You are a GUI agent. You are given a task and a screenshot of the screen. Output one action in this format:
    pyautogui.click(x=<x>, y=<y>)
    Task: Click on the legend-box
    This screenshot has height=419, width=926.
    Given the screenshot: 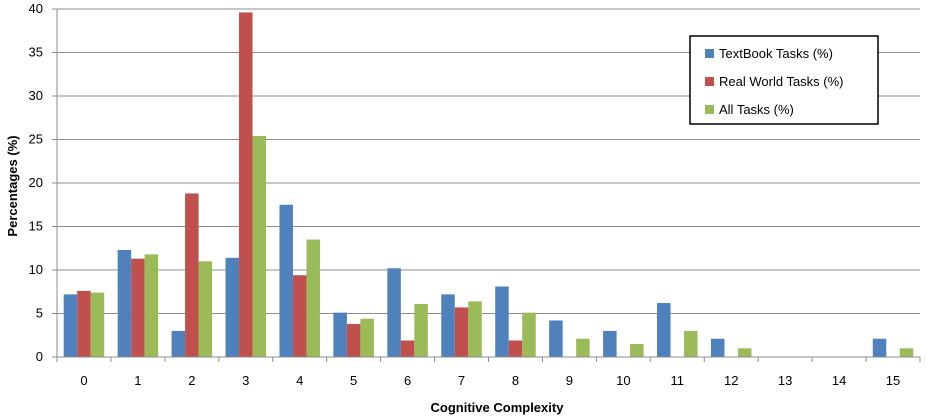 What is the action you would take?
    pyautogui.click(x=784, y=80)
    